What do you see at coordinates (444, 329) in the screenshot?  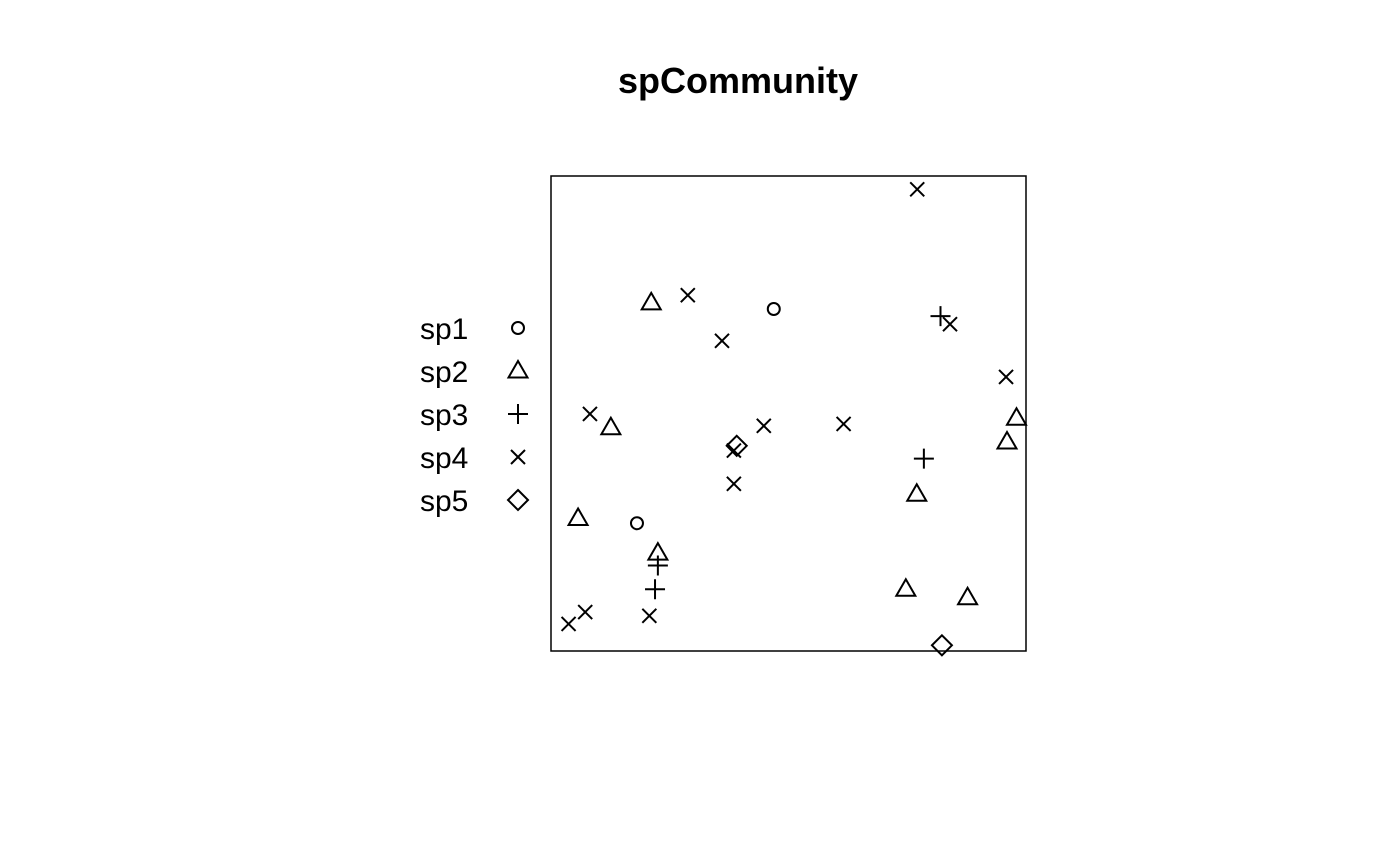 I see `legend-label-sp1: sp1` at bounding box center [444, 329].